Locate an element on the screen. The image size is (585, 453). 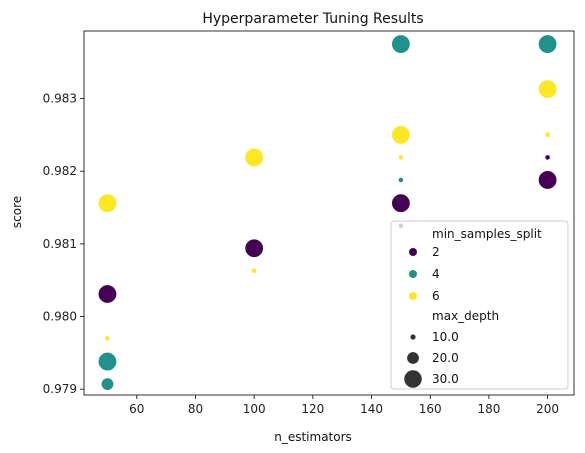
x-tick-label: 100 is located at coordinates (254, 409).